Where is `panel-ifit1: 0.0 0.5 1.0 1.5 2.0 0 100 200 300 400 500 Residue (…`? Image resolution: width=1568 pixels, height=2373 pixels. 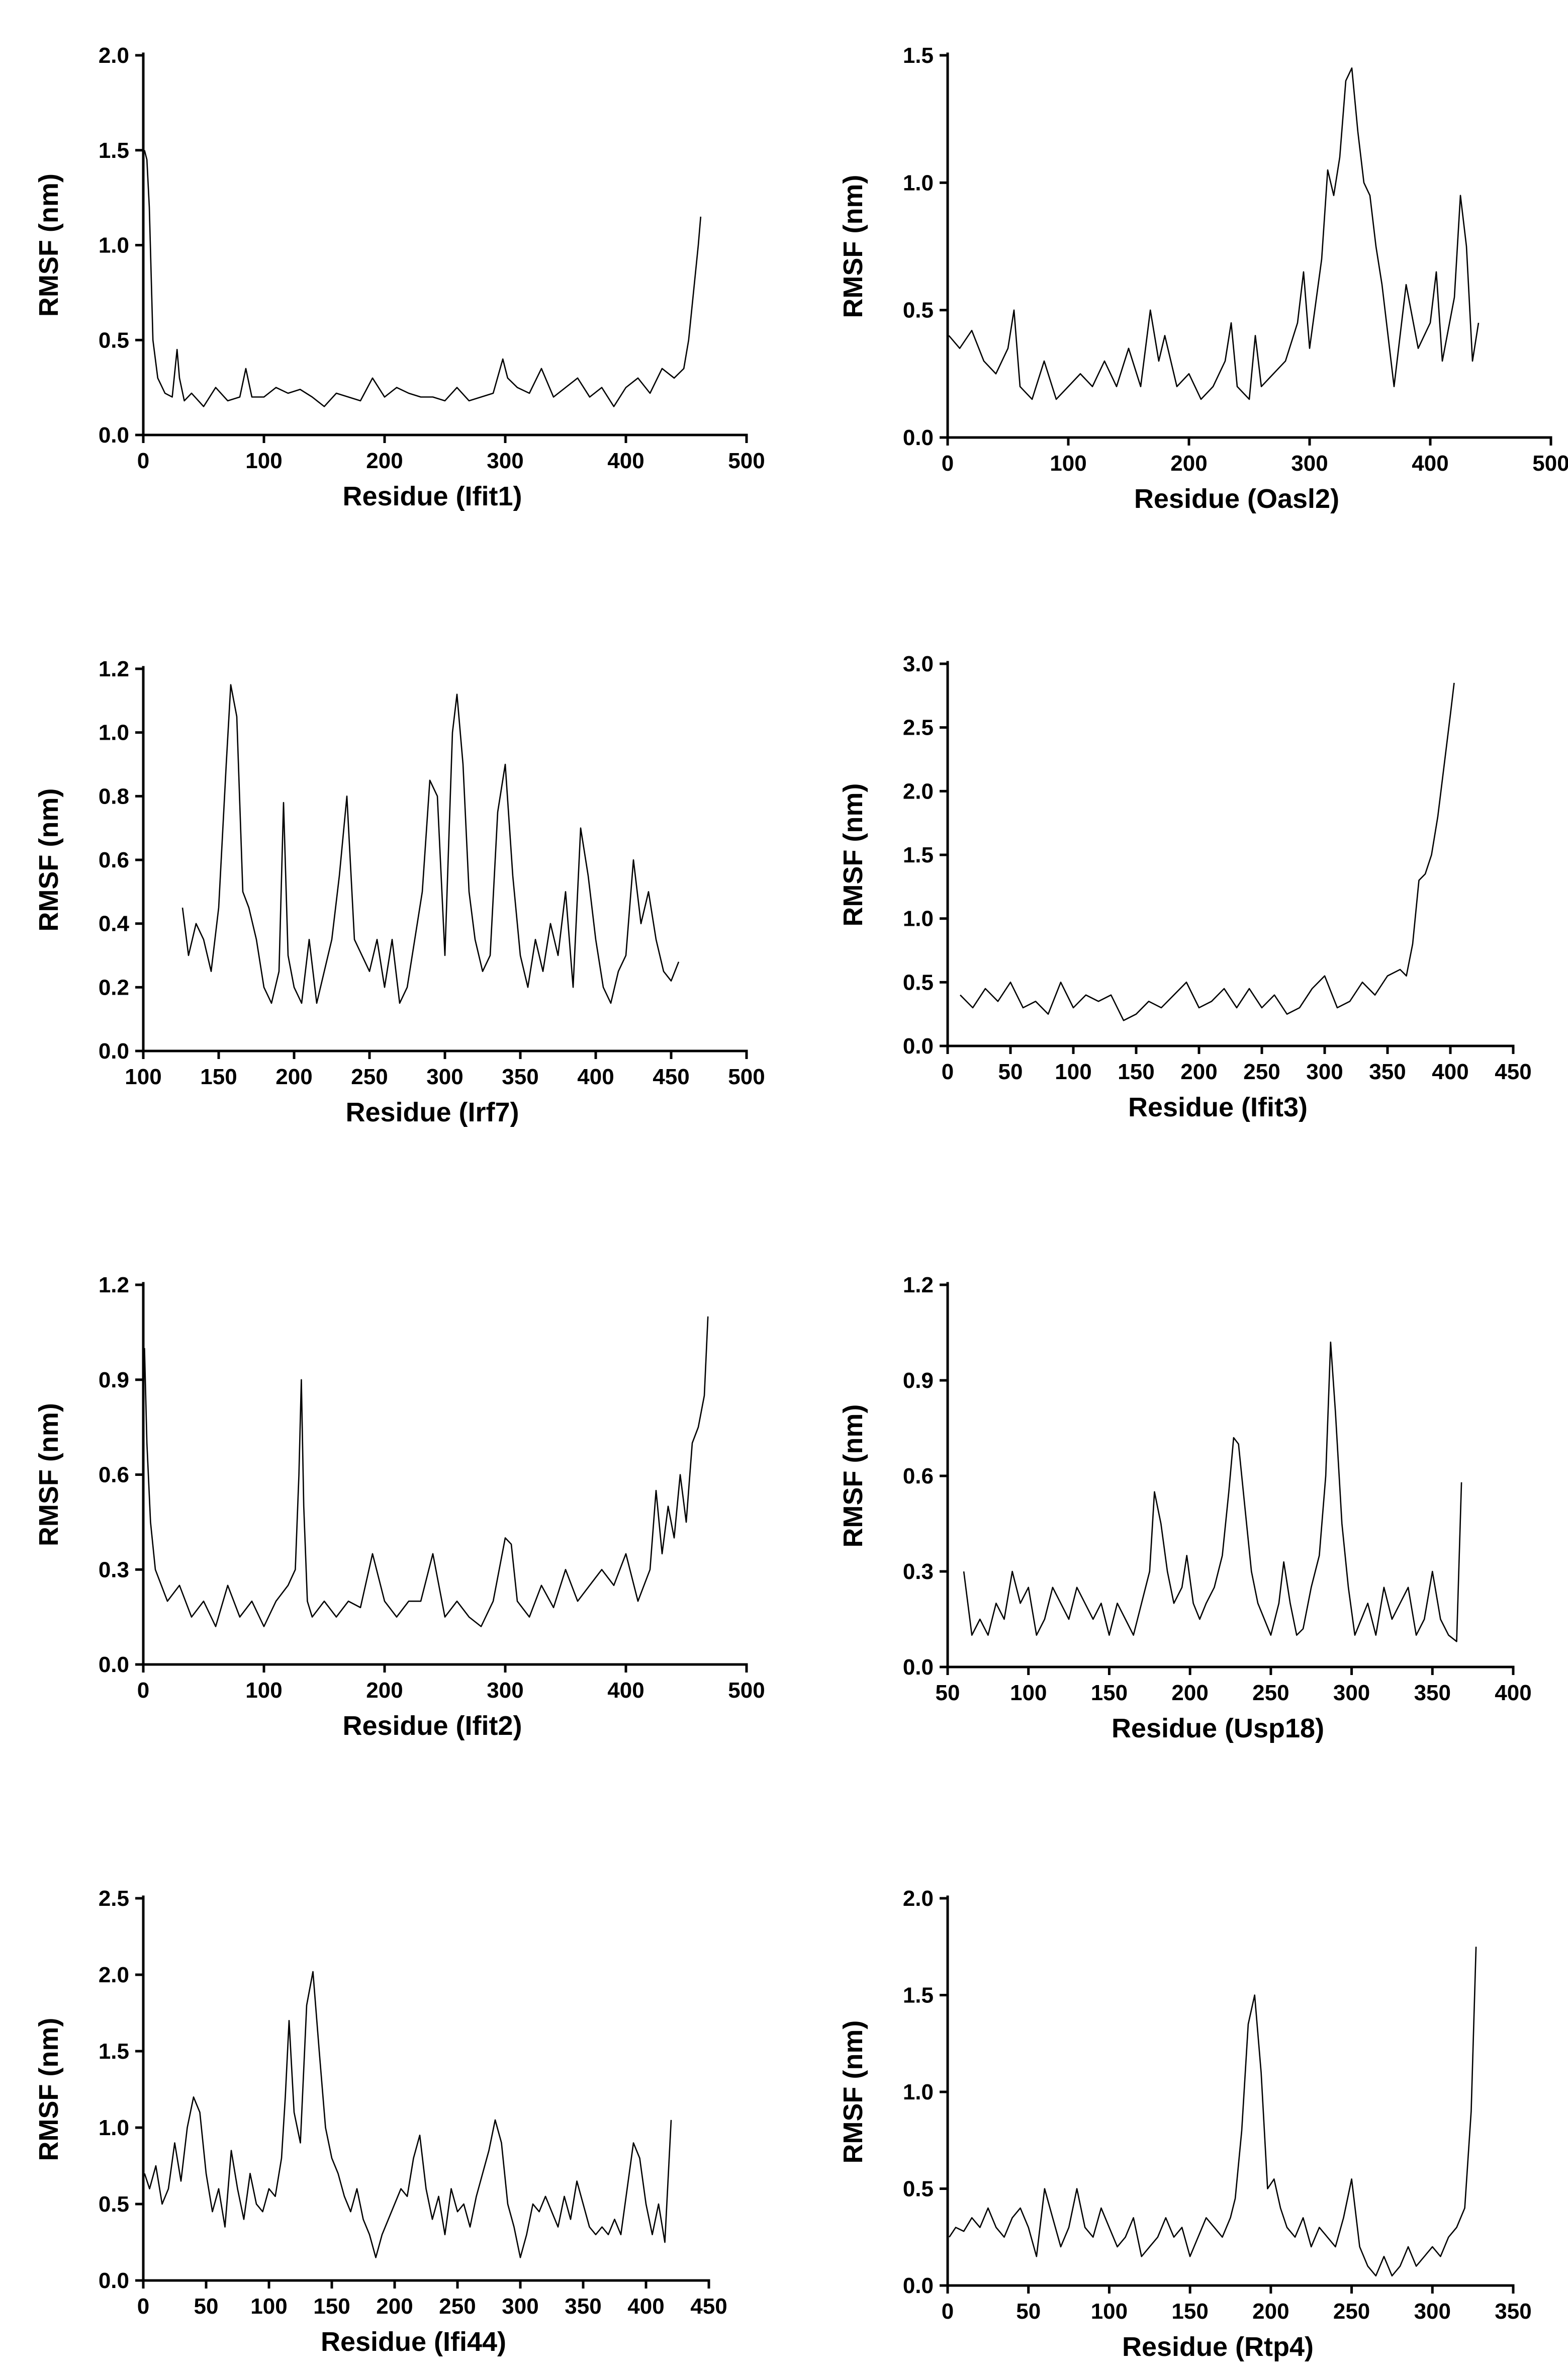
panel-ifit1: 0.0 0.5 1.0 1.5 2.0 0 100 200 300 400 500 Residue (… is located at coordinates (399, 277).